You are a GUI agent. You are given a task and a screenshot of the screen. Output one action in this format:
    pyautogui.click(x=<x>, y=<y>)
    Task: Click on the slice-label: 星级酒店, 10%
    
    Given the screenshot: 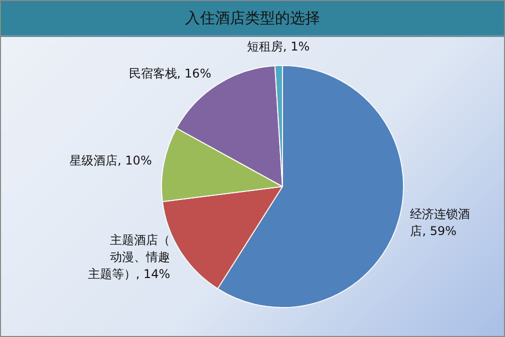 What is the action you would take?
    pyautogui.click(x=111, y=161)
    